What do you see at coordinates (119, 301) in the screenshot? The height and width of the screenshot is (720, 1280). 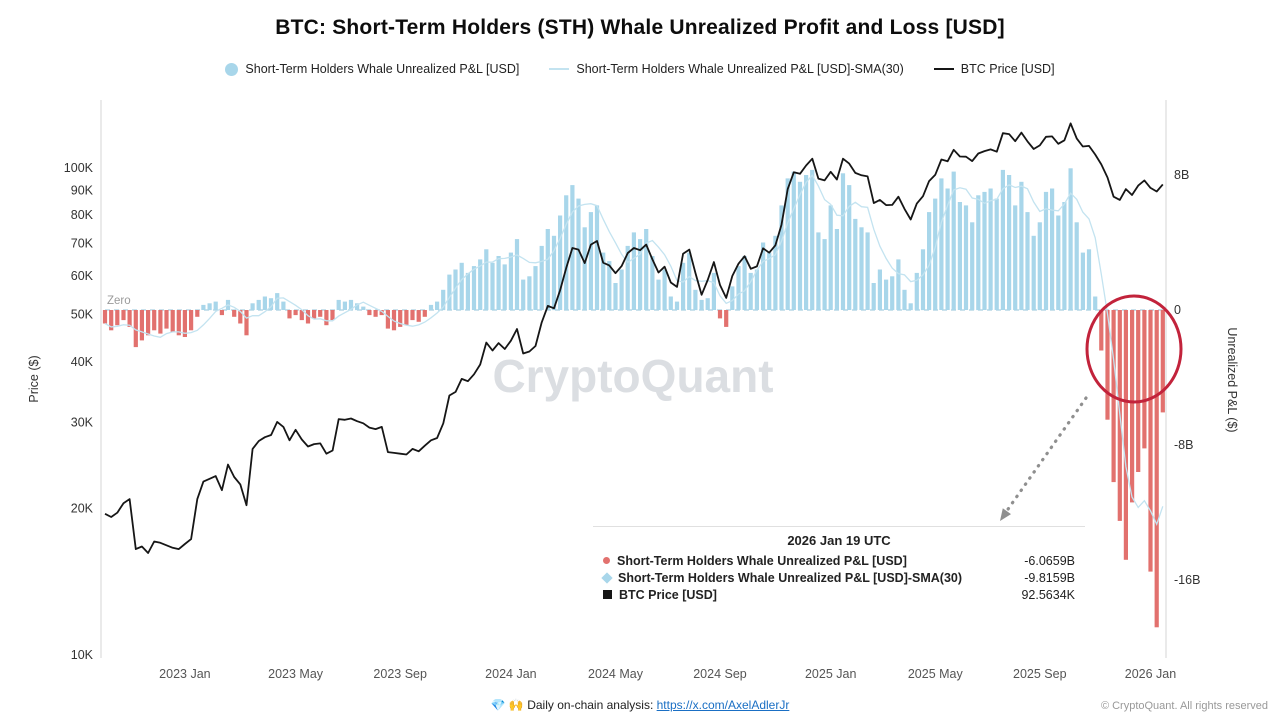 I see `zero-label: Zero` at bounding box center [119, 301].